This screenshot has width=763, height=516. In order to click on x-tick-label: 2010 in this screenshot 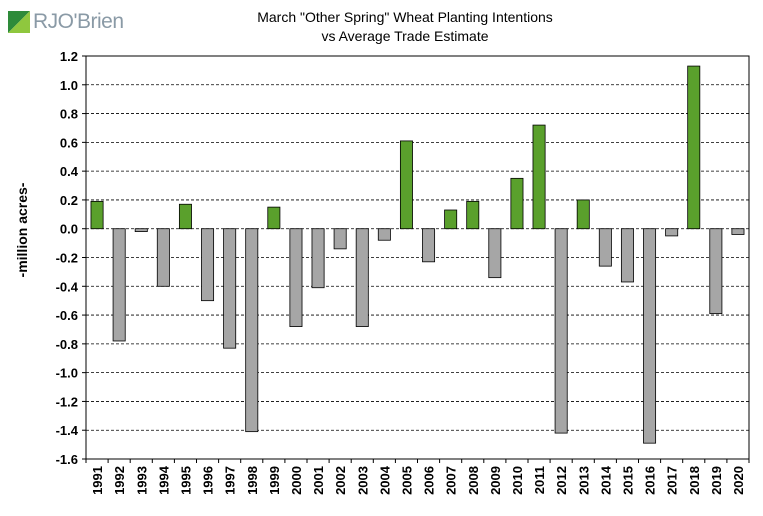, I will do `click(517, 480)`.